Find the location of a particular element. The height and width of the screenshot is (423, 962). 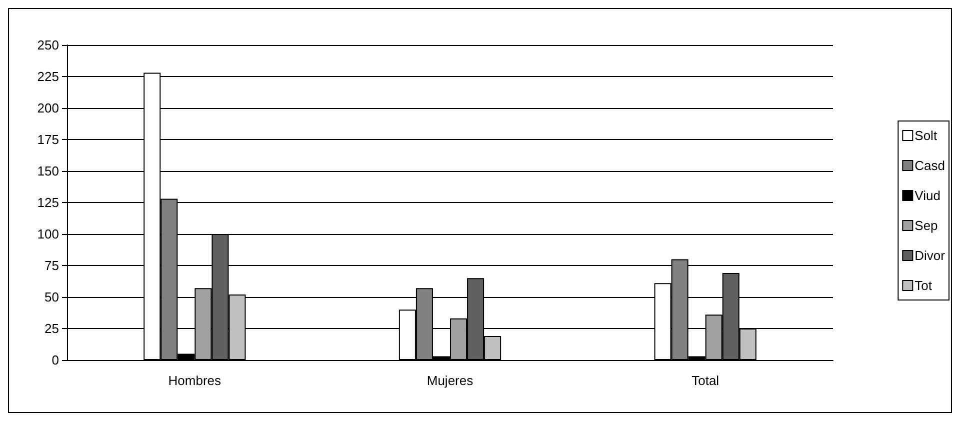

y-tick-label: 125 is located at coordinates (48, 202).